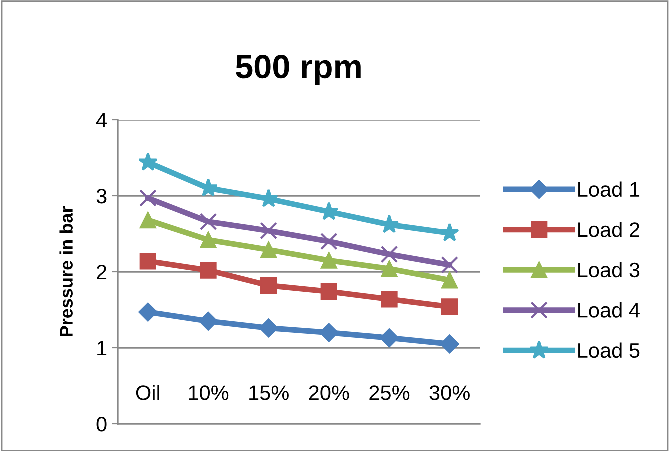 This screenshot has width=670, height=452. I want to click on x-tick-label: Oil, so click(148, 392).